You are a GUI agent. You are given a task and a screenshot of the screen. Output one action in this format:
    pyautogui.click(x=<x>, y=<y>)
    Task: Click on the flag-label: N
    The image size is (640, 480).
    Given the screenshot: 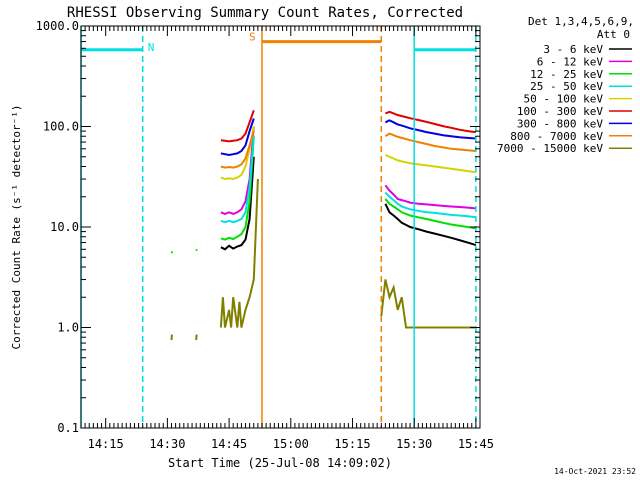 What is the action you would take?
    pyautogui.click(x=151, y=47)
    